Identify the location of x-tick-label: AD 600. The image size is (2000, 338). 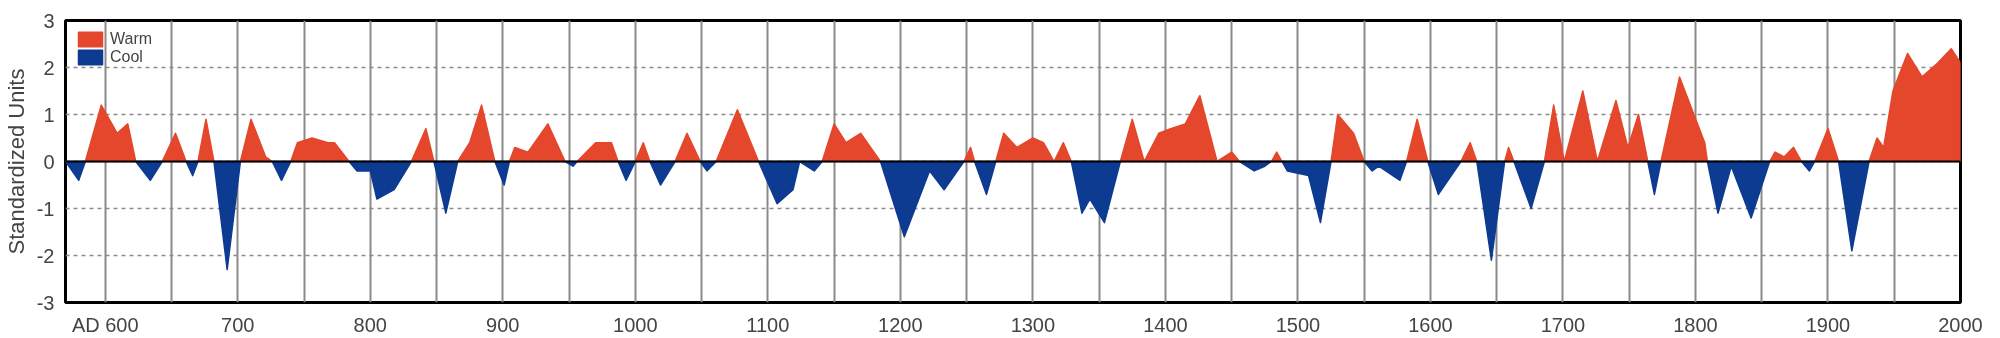
(105, 324).